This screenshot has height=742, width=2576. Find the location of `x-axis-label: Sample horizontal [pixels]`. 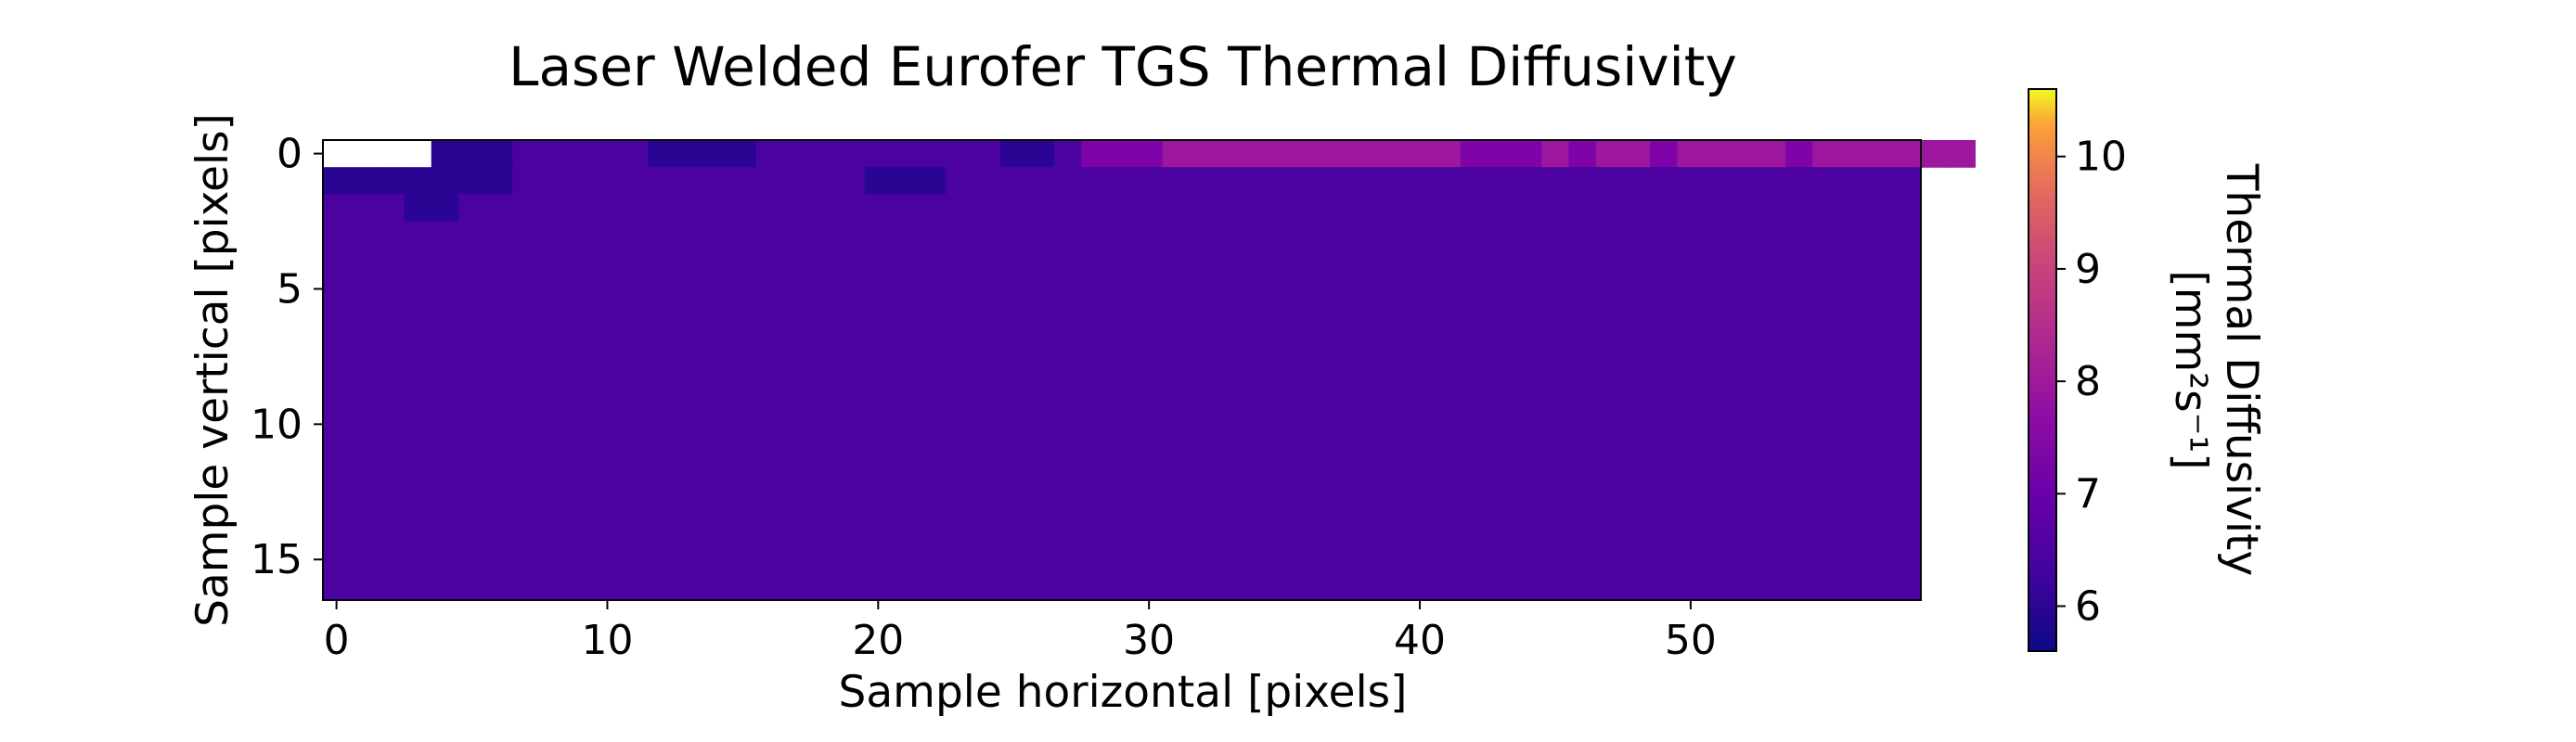

x-axis-label: Sample horizontal [pixels] is located at coordinates (1123, 692).